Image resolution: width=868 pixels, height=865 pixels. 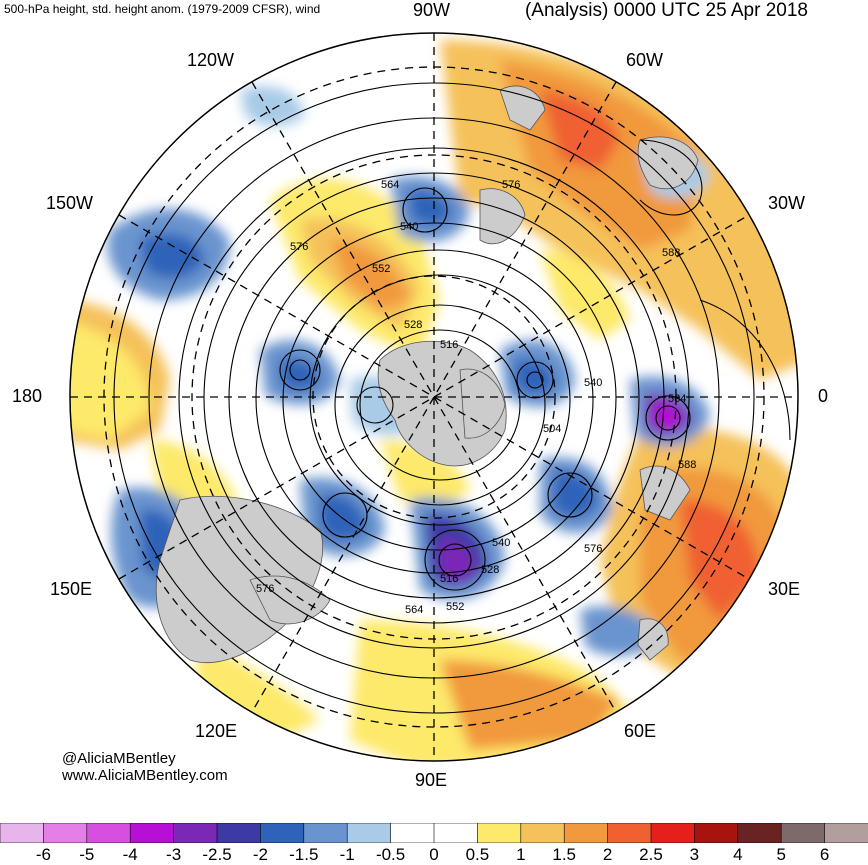 I want to click on colorbar-tick-label: 5, so click(x=781, y=854).